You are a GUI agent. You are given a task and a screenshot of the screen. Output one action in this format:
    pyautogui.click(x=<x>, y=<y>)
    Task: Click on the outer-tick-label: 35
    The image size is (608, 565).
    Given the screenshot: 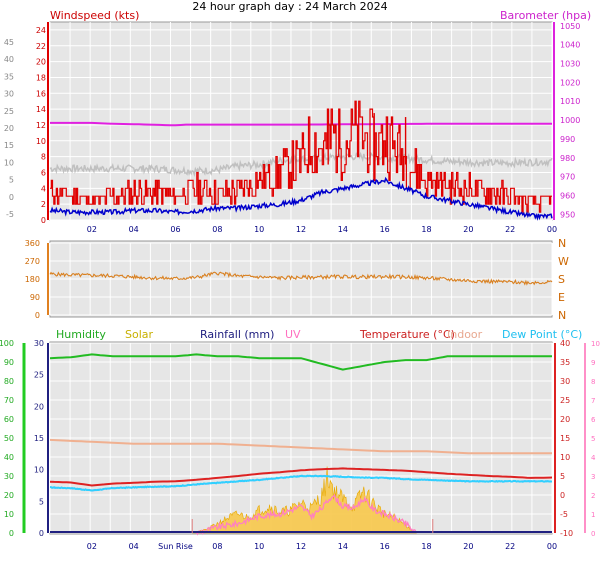 What is the action you would take?
    pyautogui.click(x=9, y=76)
    